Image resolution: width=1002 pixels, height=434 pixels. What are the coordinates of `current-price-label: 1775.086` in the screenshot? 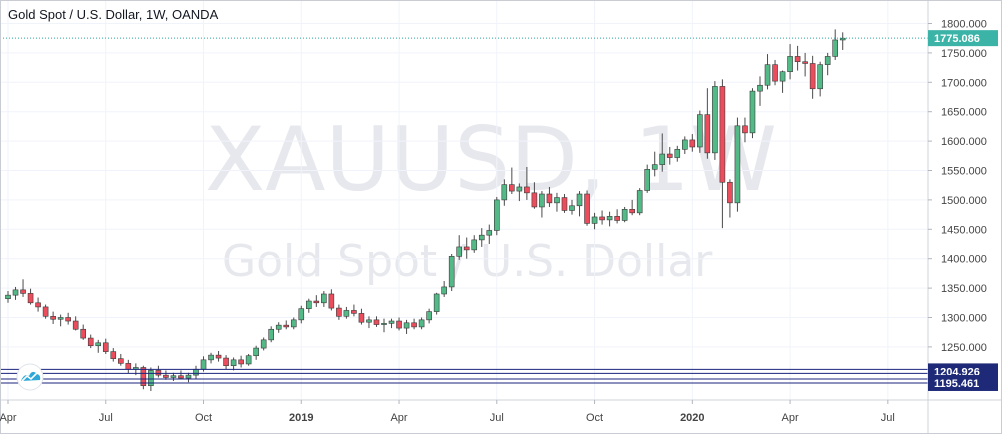 It's located at (957, 39).